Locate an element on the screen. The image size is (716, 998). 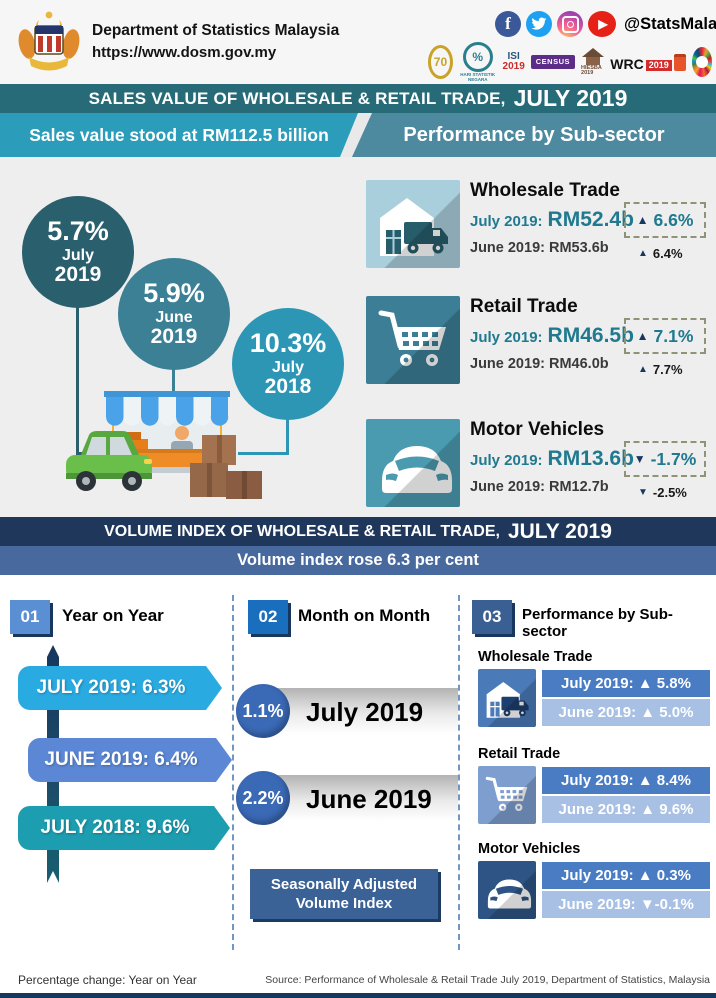
mom-heading: Month on Month is located at coordinates (364, 615).